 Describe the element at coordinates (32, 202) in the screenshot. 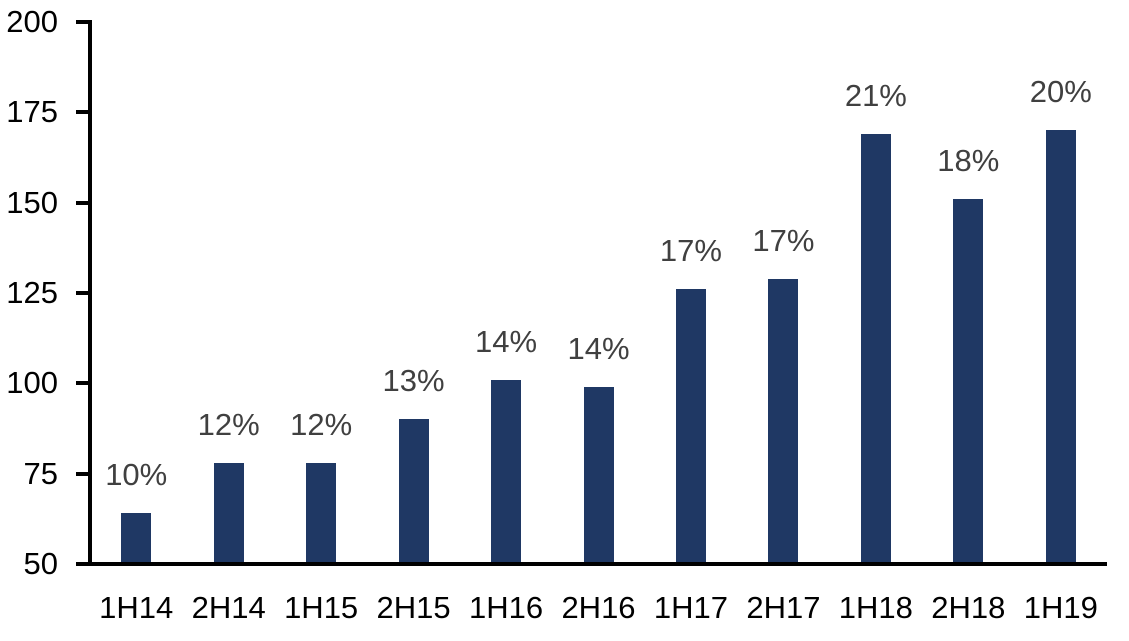

I see `y-axis-tick-label: 150` at that location.